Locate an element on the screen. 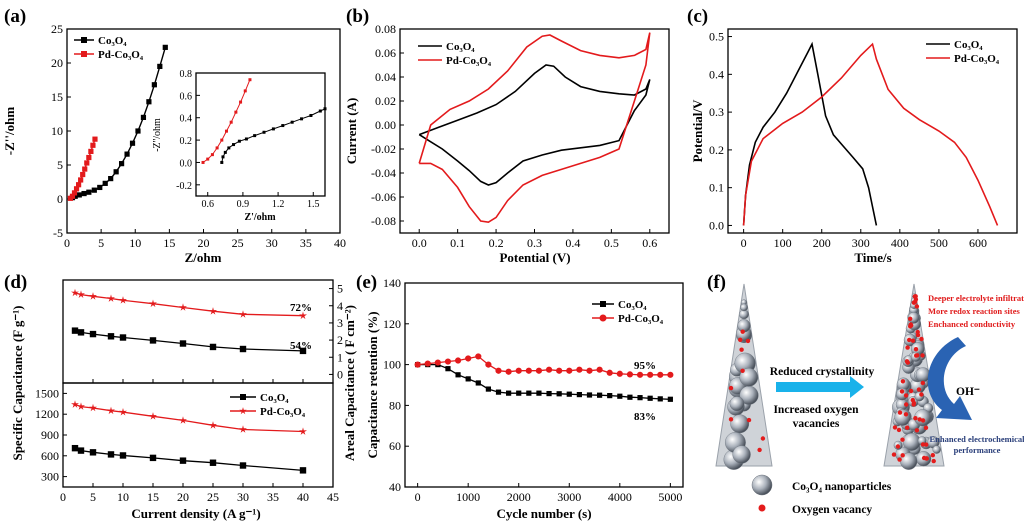 The width and height of the screenshot is (1024, 524). y-right-tick-label: 3 is located at coordinates (340, 323).